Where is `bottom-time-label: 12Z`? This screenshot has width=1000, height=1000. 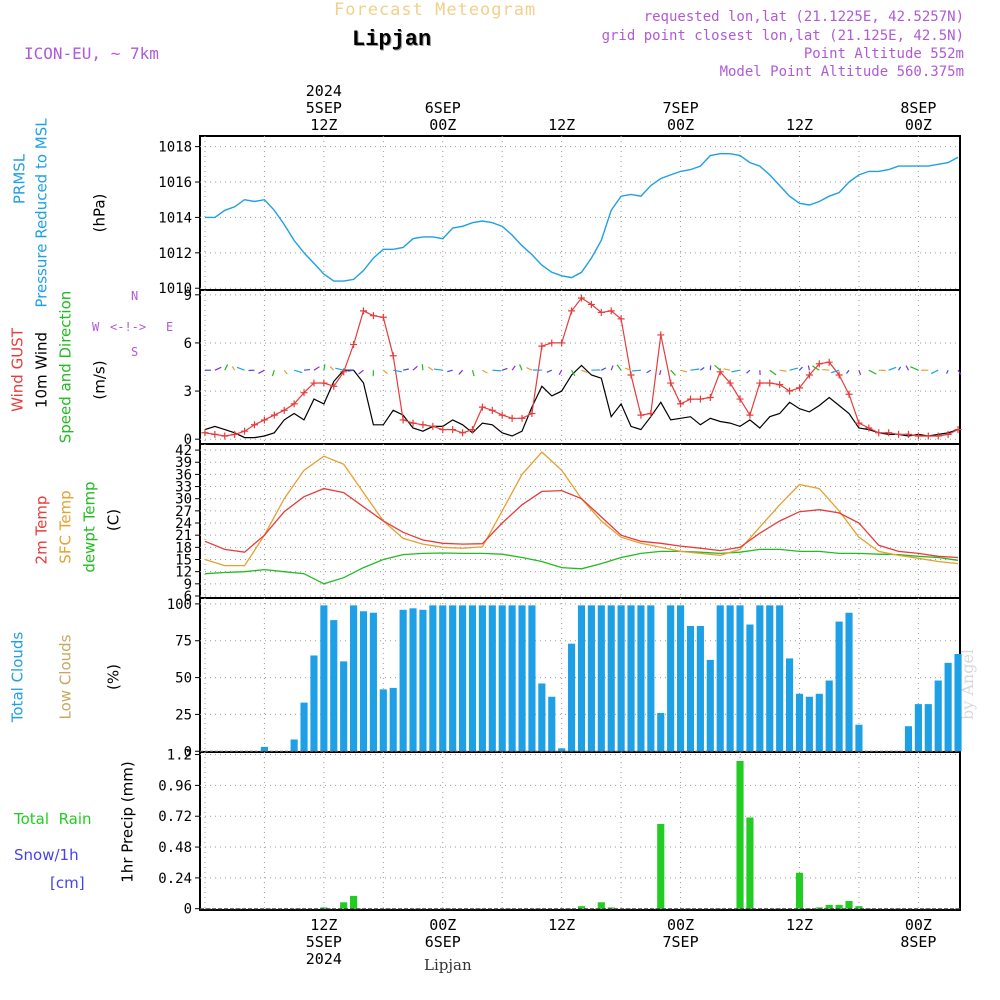 bottom-time-label: 12Z is located at coordinates (323, 925).